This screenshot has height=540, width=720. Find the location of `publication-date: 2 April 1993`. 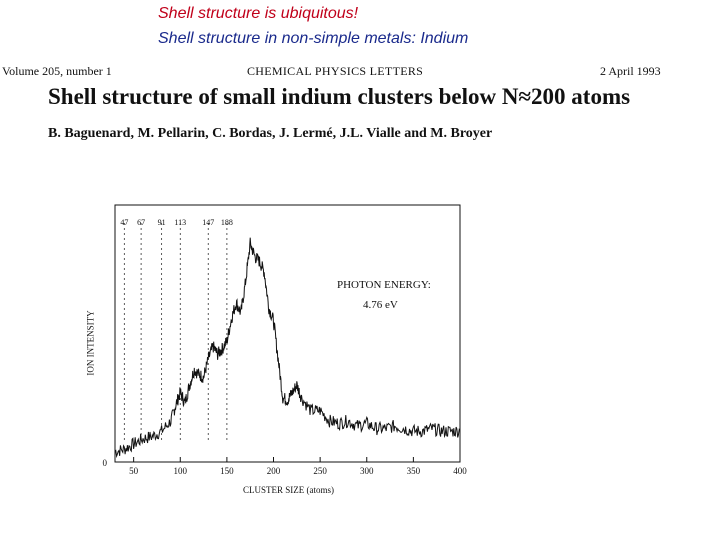

publication-date: 2 April 1993 is located at coordinates (630, 71).